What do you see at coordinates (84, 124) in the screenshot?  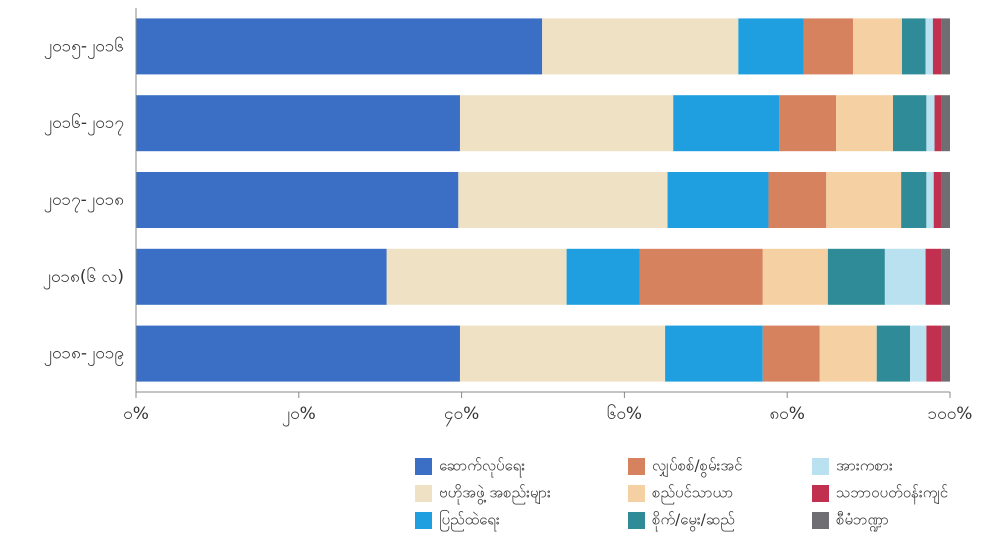 I see `y-tick-label: ၂၀၁၆-၂၀၁၇` at bounding box center [84, 124].